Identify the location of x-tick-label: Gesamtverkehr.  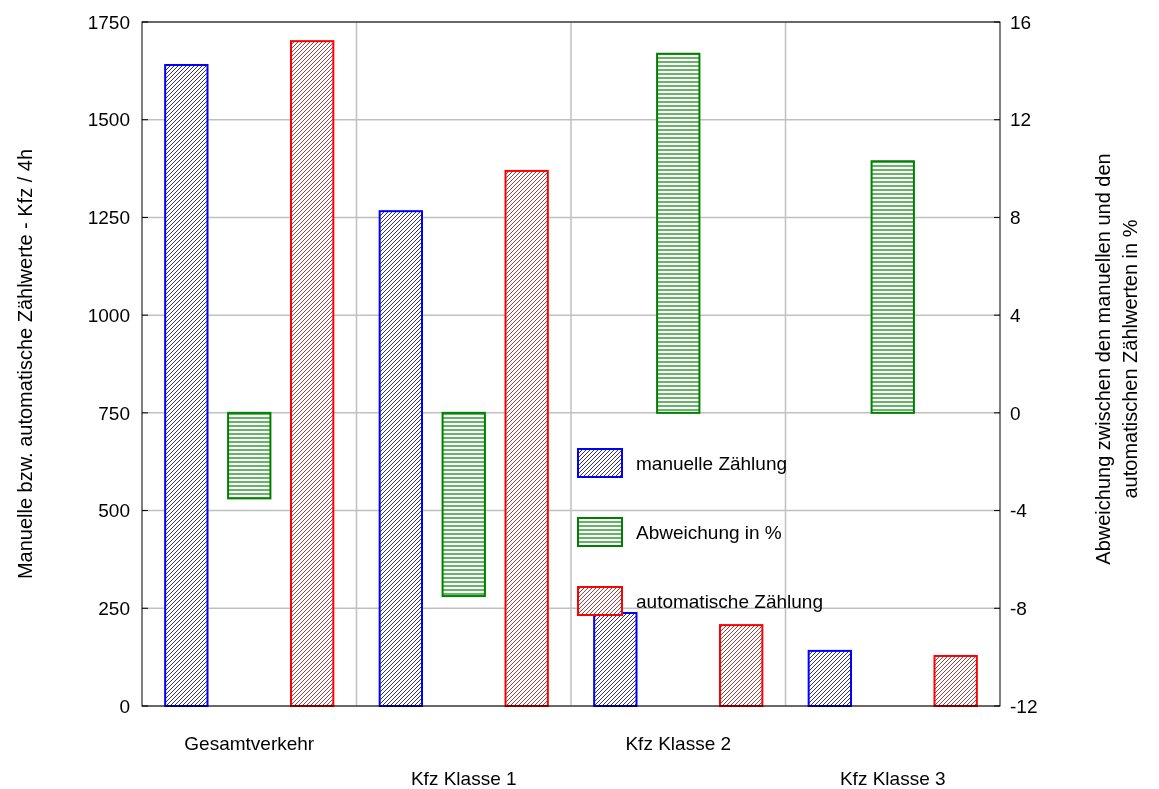
(249, 743).